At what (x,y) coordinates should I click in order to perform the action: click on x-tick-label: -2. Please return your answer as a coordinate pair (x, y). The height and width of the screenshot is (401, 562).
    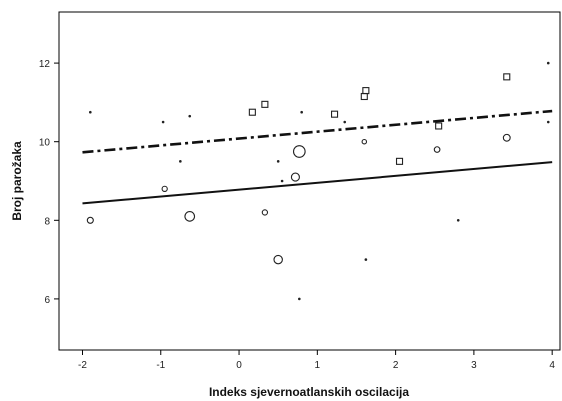
    Looking at the image, I should click on (82, 365).